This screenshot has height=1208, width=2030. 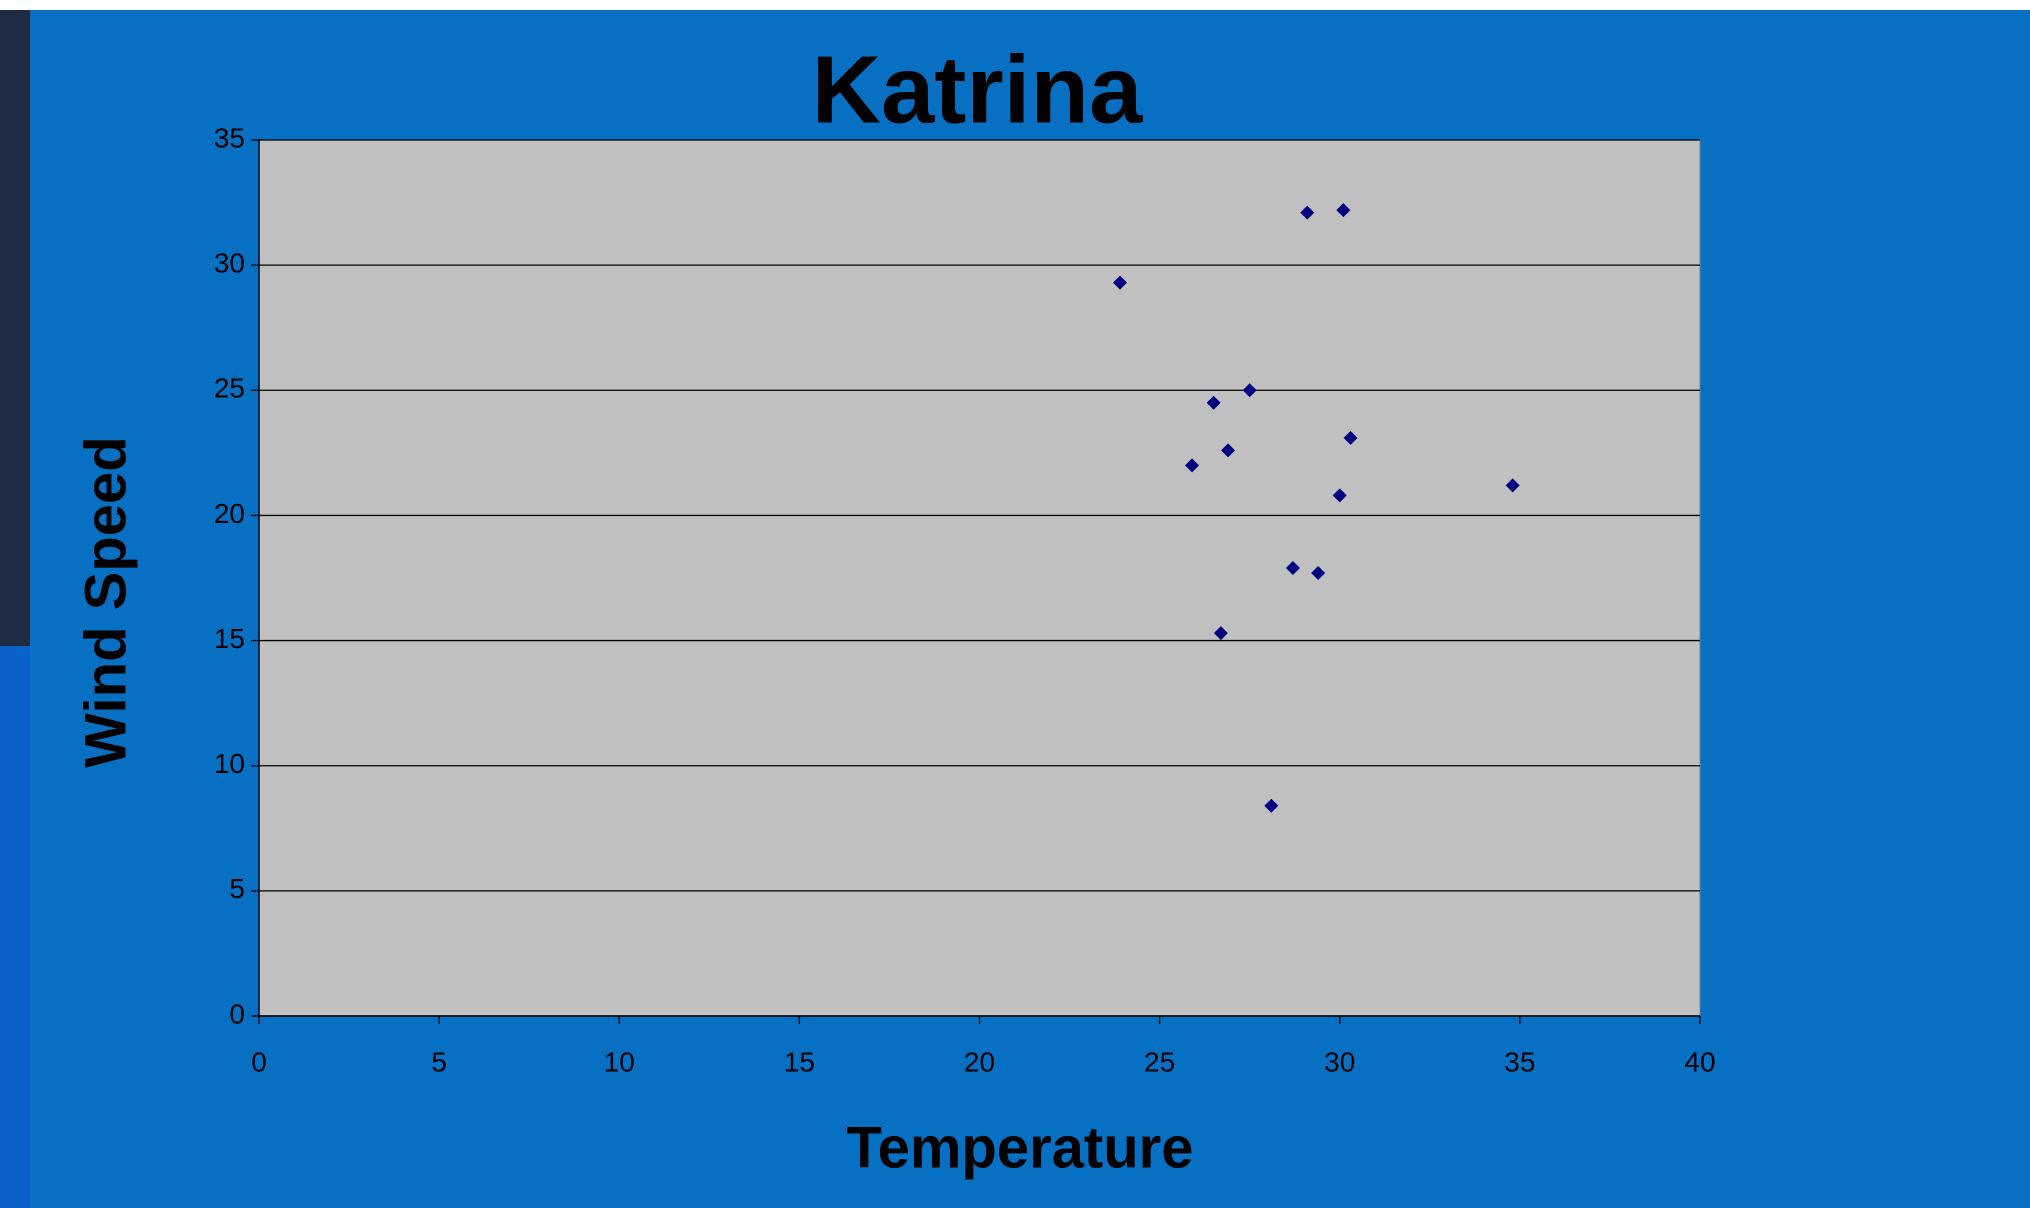 What do you see at coordinates (799, 1061) in the screenshot?
I see `x-tick-label: 15` at bounding box center [799, 1061].